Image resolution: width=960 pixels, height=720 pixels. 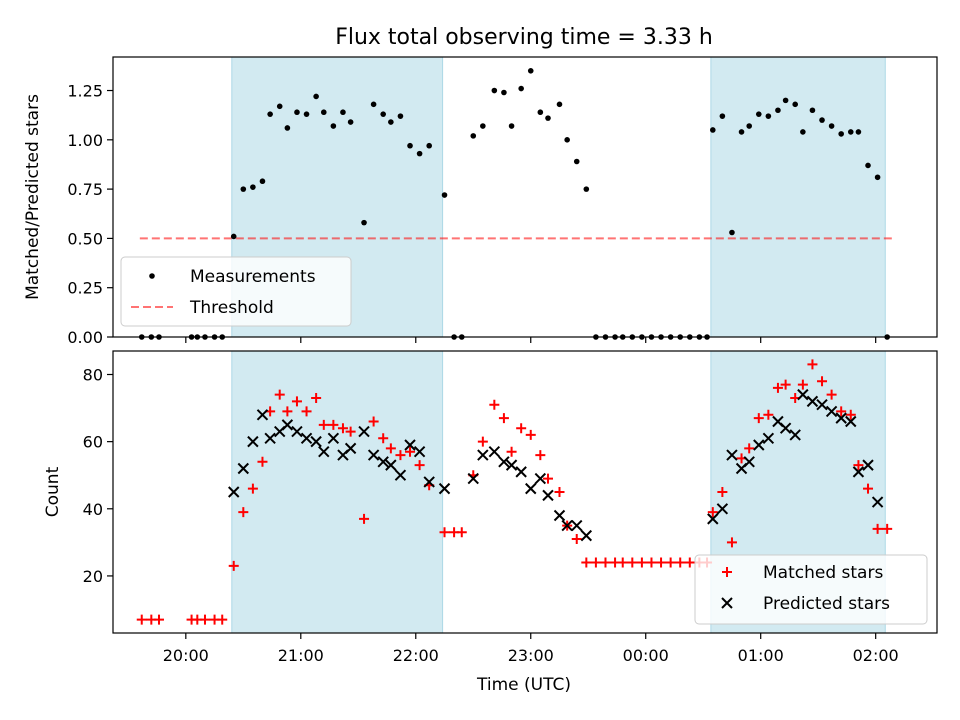 I want to click on legend-matched-marker, so click(x=727, y=572).